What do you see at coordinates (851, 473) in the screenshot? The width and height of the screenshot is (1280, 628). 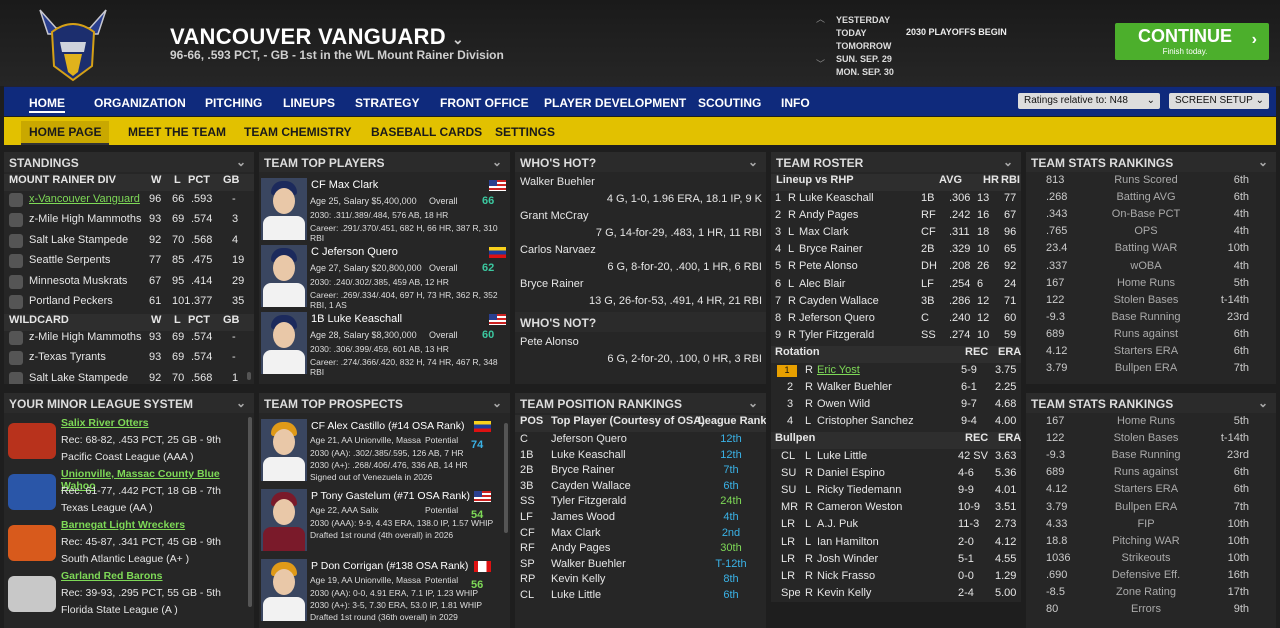 I see `pitcher-name: Daniel Espino` at bounding box center [851, 473].